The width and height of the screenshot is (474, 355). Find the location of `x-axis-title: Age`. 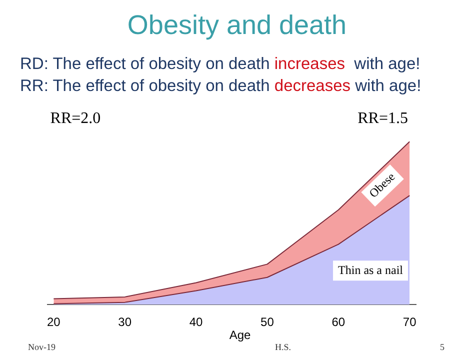

x-axis-title: Age is located at coordinates (240, 335).